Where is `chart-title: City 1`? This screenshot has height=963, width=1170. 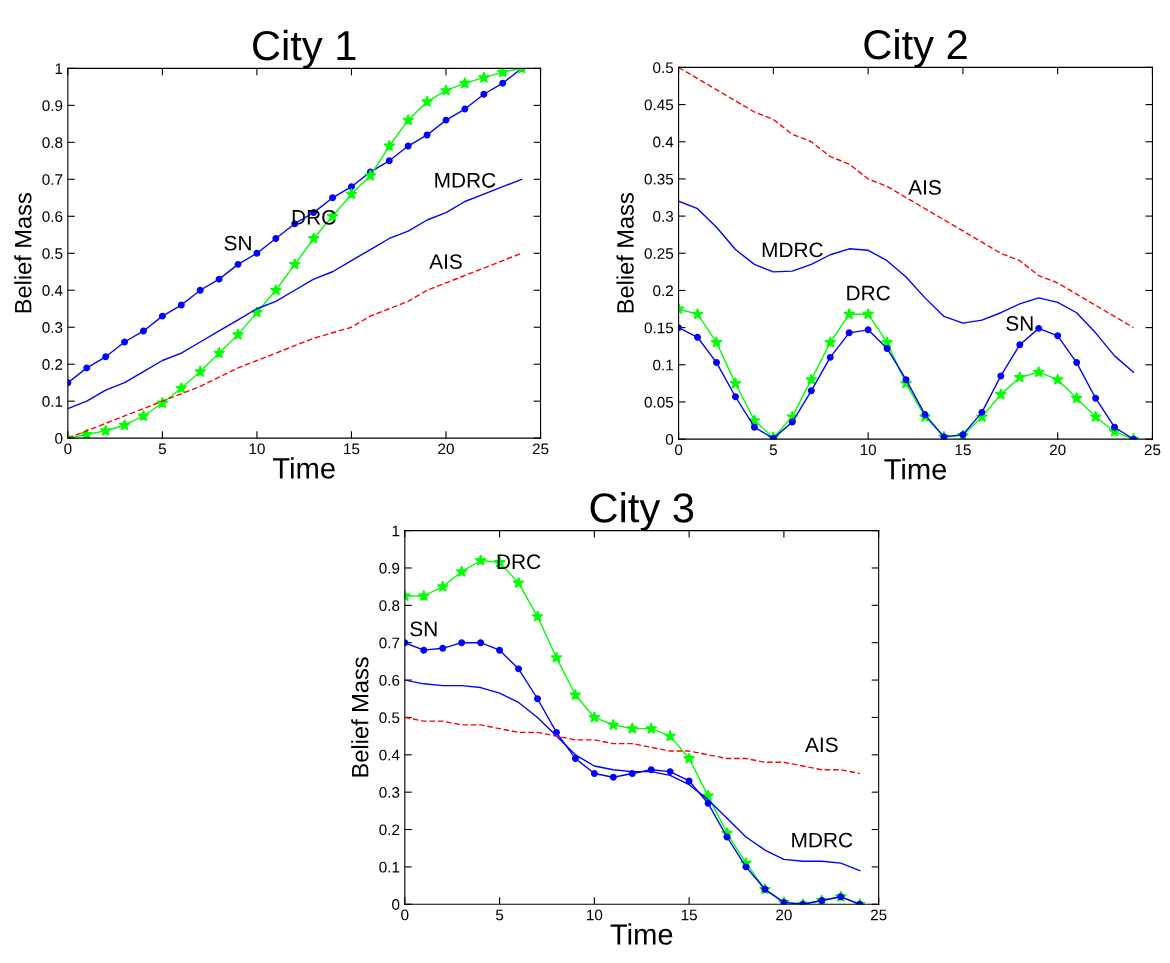 chart-title: City 1 is located at coordinates (304, 49).